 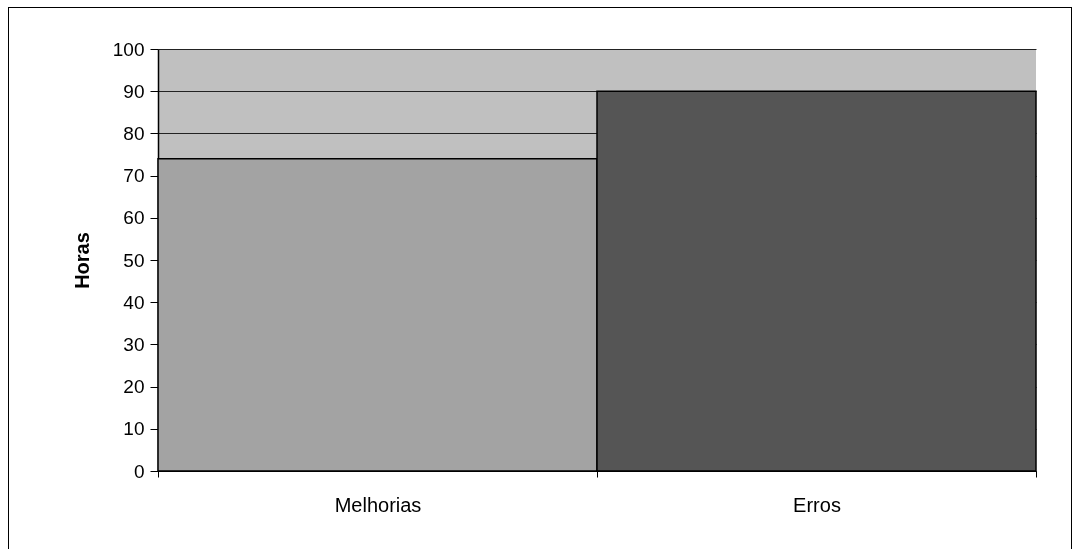 I want to click on y-axis-title: Horas, so click(x=81, y=260).